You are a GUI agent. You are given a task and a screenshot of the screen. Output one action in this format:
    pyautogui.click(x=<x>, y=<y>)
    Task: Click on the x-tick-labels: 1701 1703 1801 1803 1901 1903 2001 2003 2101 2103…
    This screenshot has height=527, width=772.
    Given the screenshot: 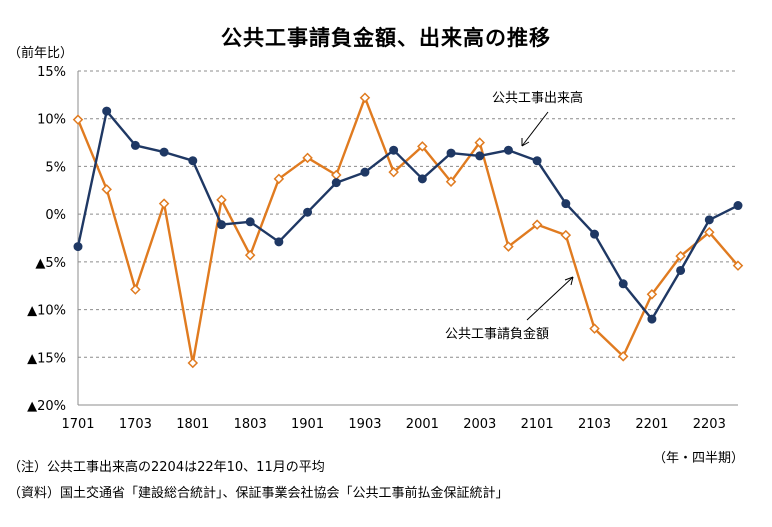 What is the action you would take?
    pyautogui.click(x=393, y=424)
    